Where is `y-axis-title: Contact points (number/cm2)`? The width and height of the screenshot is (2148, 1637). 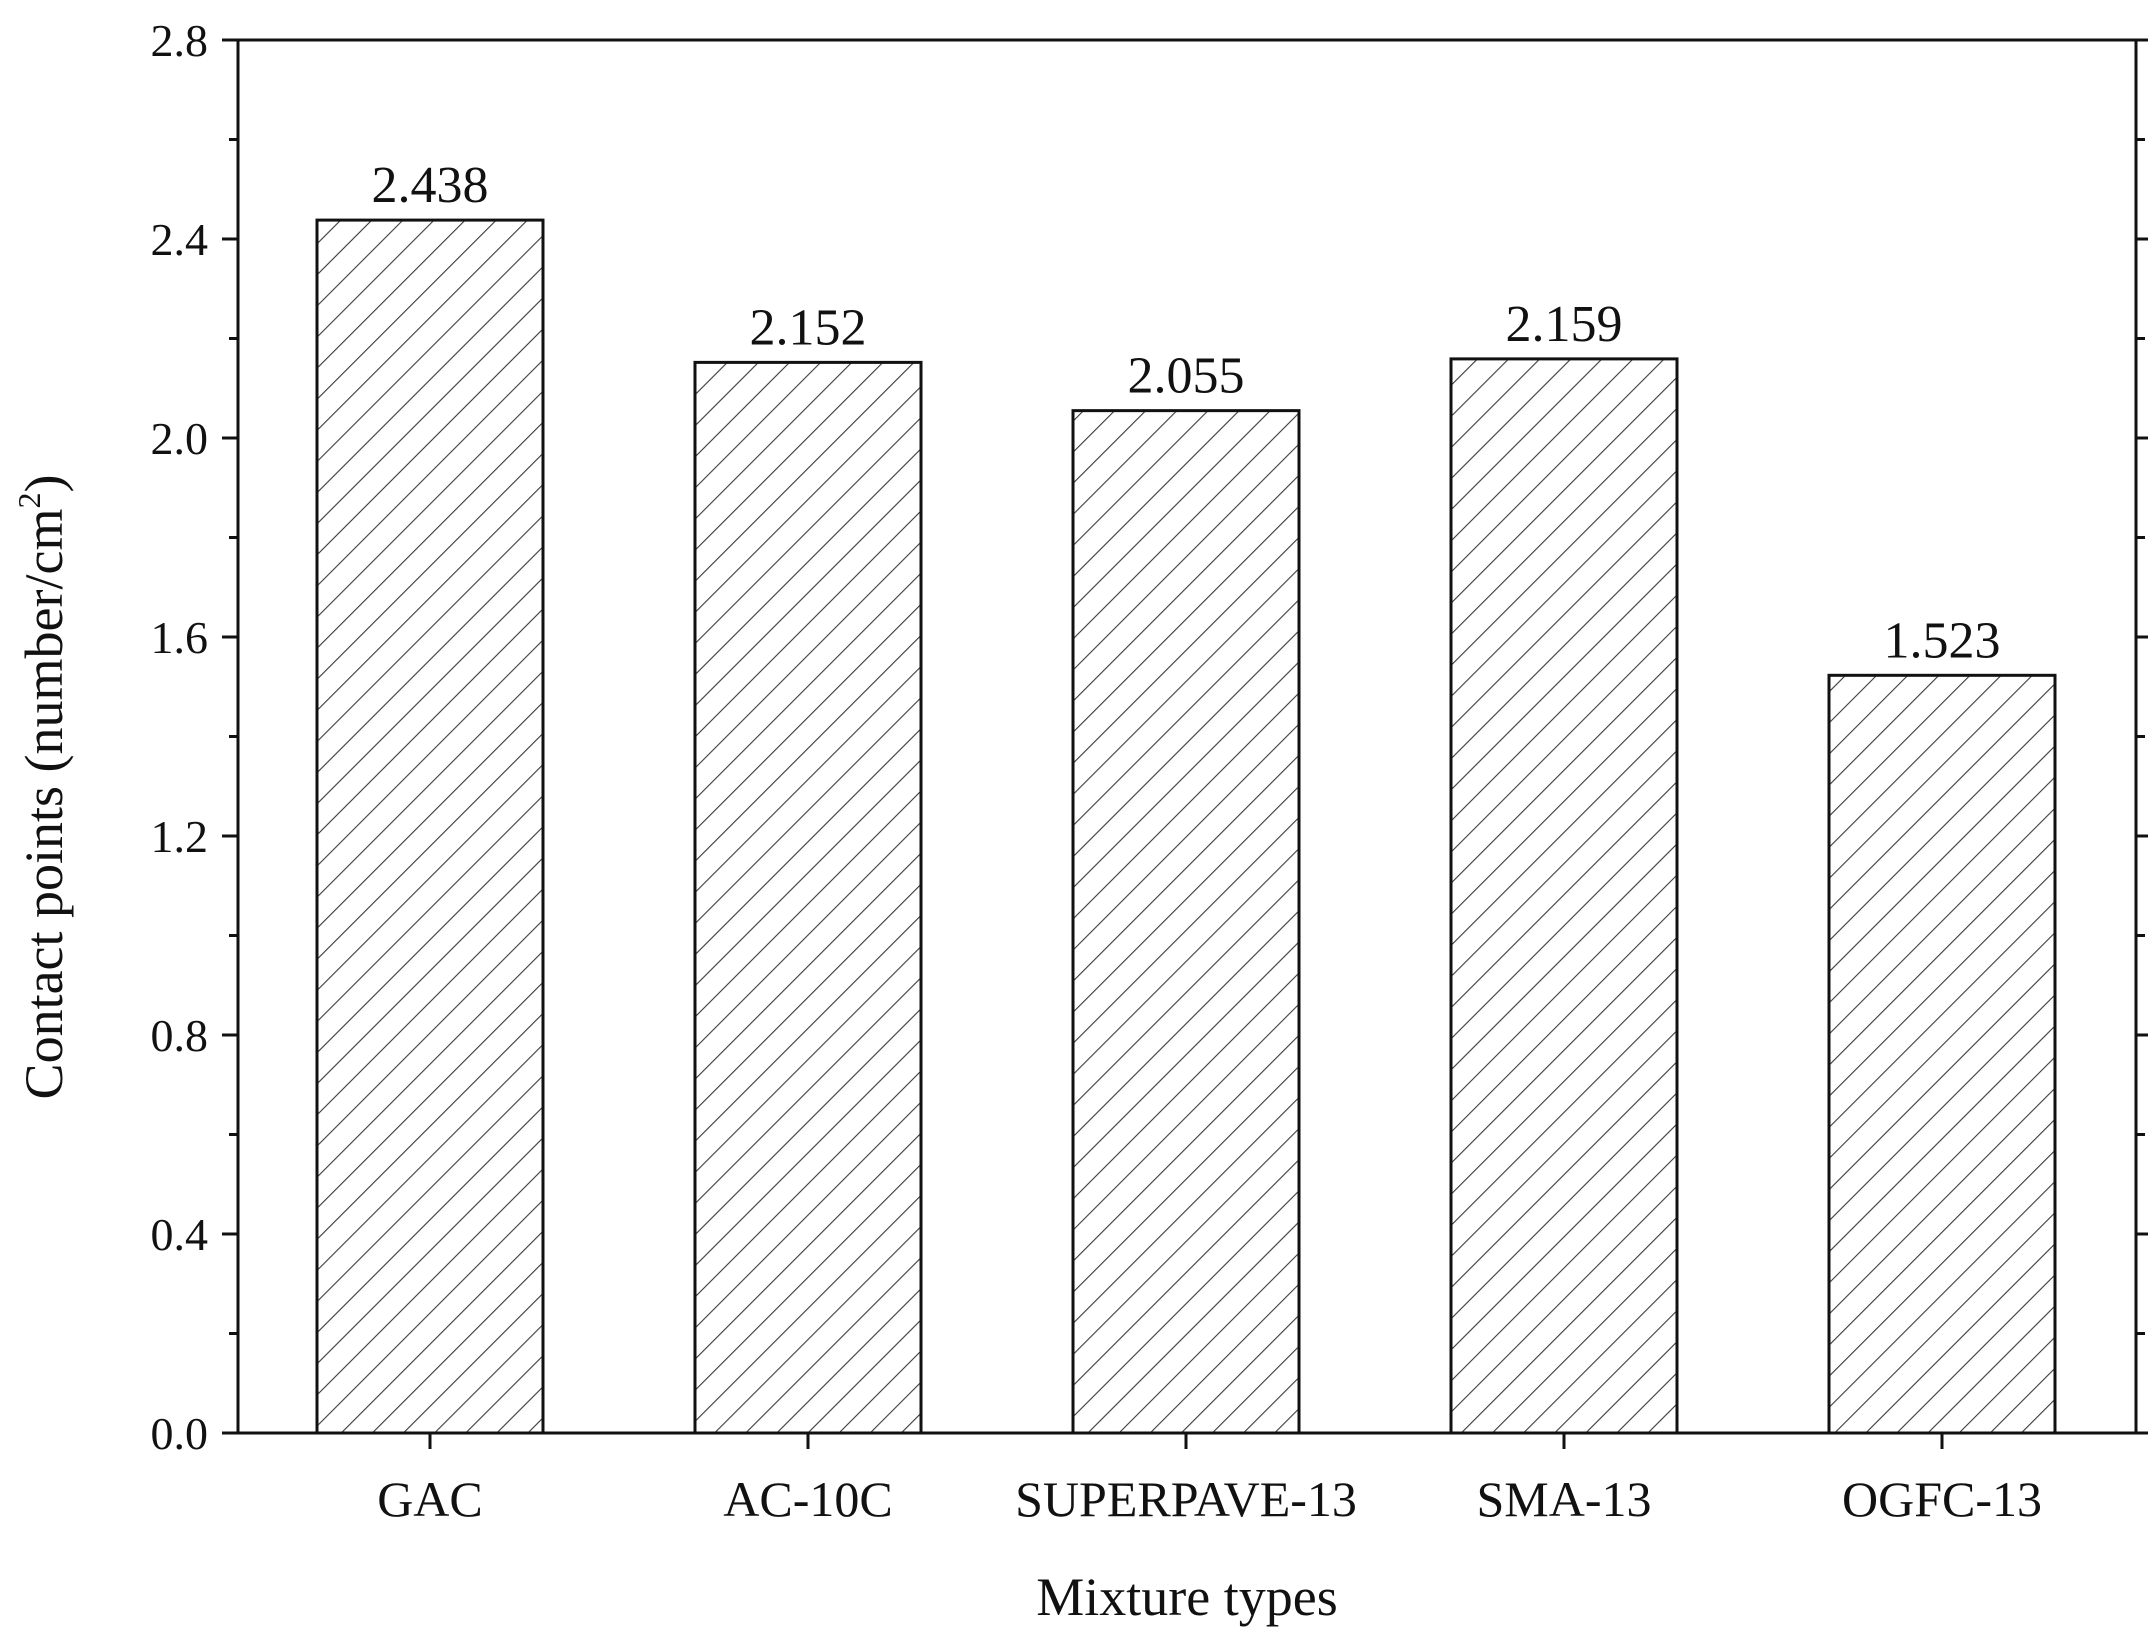 y-axis-title: Contact points (number/cm2) is located at coordinates (42, 787).